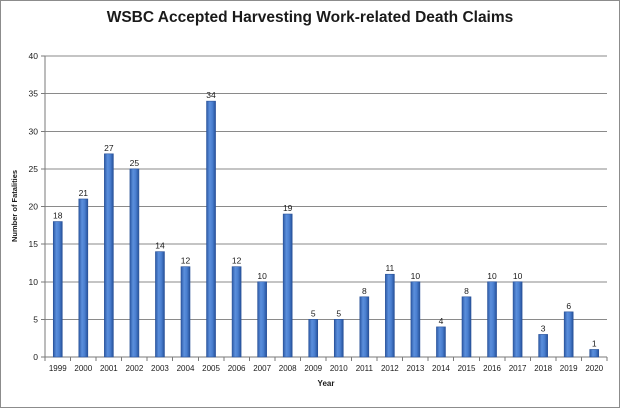 The width and height of the screenshot is (620, 408). What do you see at coordinates (287, 285) in the screenshot?
I see `bar-2008` at bounding box center [287, 285].